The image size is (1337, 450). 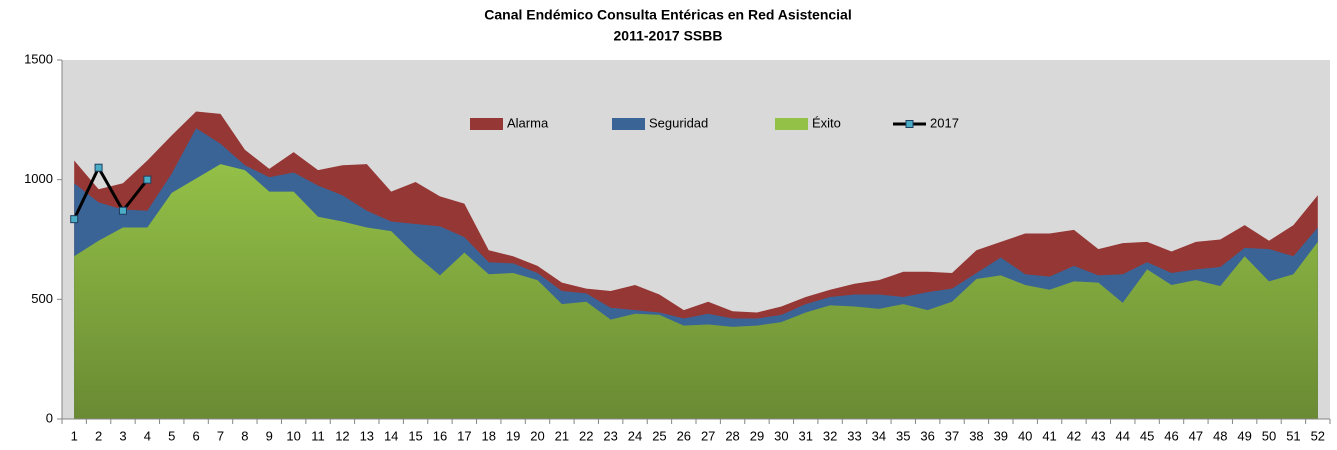 I want to click on x-tick-label: 3, so click(x=122, y=435).